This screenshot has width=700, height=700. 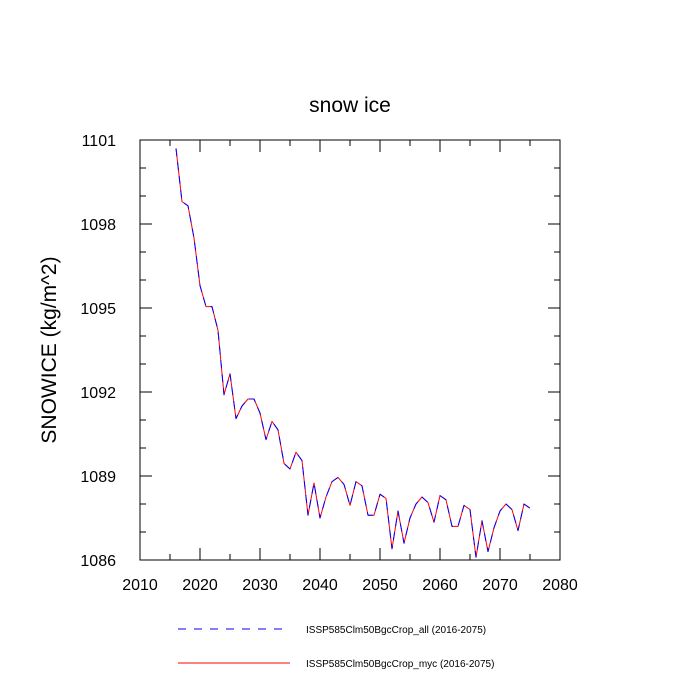 I want to click on x-tick-label: 2010, so click(x=140, y=585).